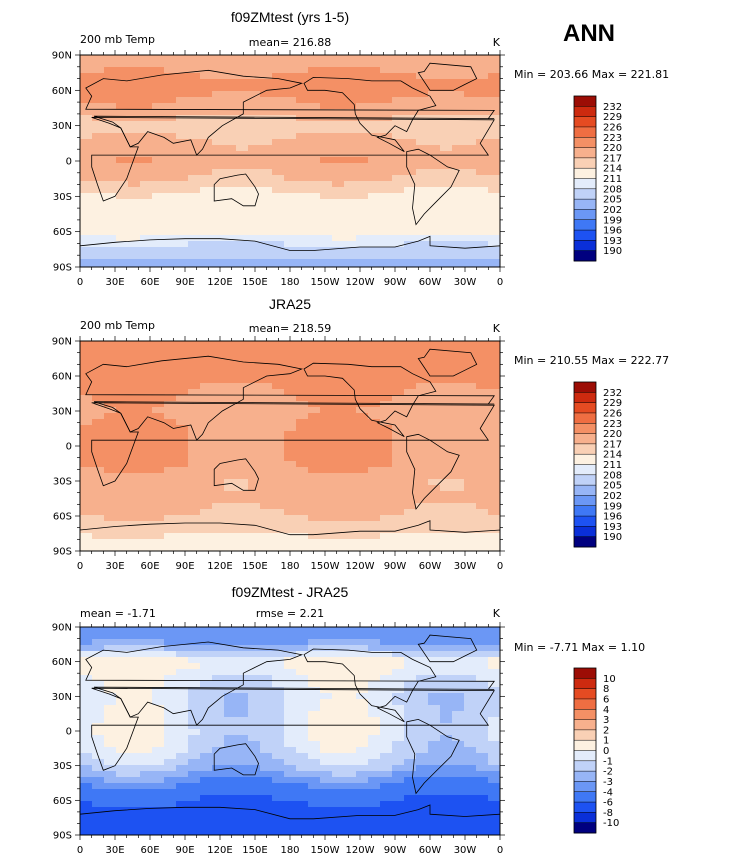 This screenshot has height=864, width=733. I want to click on colorbar-label: 3, so click(606, 720).